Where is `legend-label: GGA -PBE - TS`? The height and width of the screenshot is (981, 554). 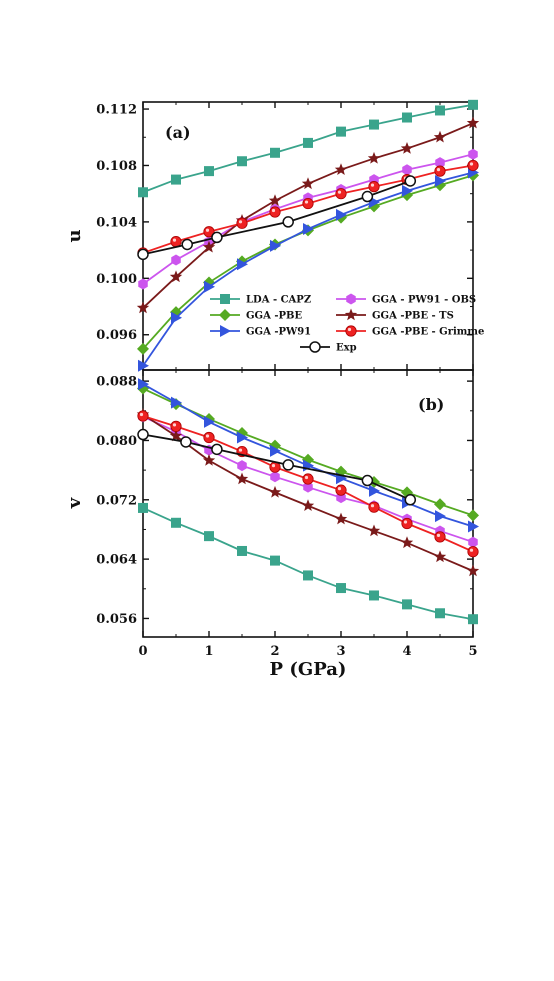
legend-label: GGA -PBE - TS is located at coordinates (413, 316).